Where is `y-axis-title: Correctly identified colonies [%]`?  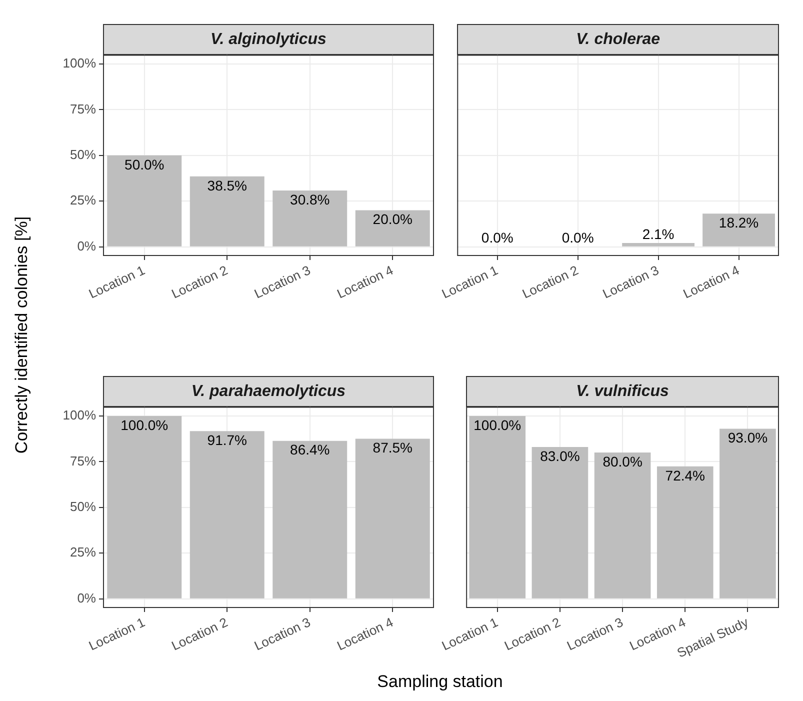
y-axis-title: Correctly identified colonies [%] is located at coordinates (22, 335).